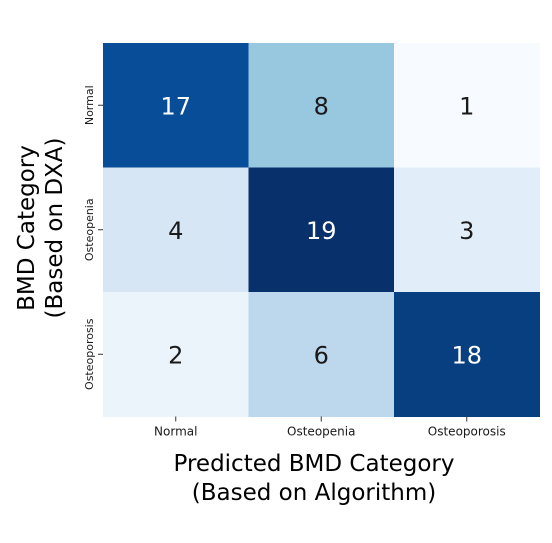 The width and height of the screenshot is (552, 543). I want to click on heatmap-cell-value: 17, so click(175, 106).